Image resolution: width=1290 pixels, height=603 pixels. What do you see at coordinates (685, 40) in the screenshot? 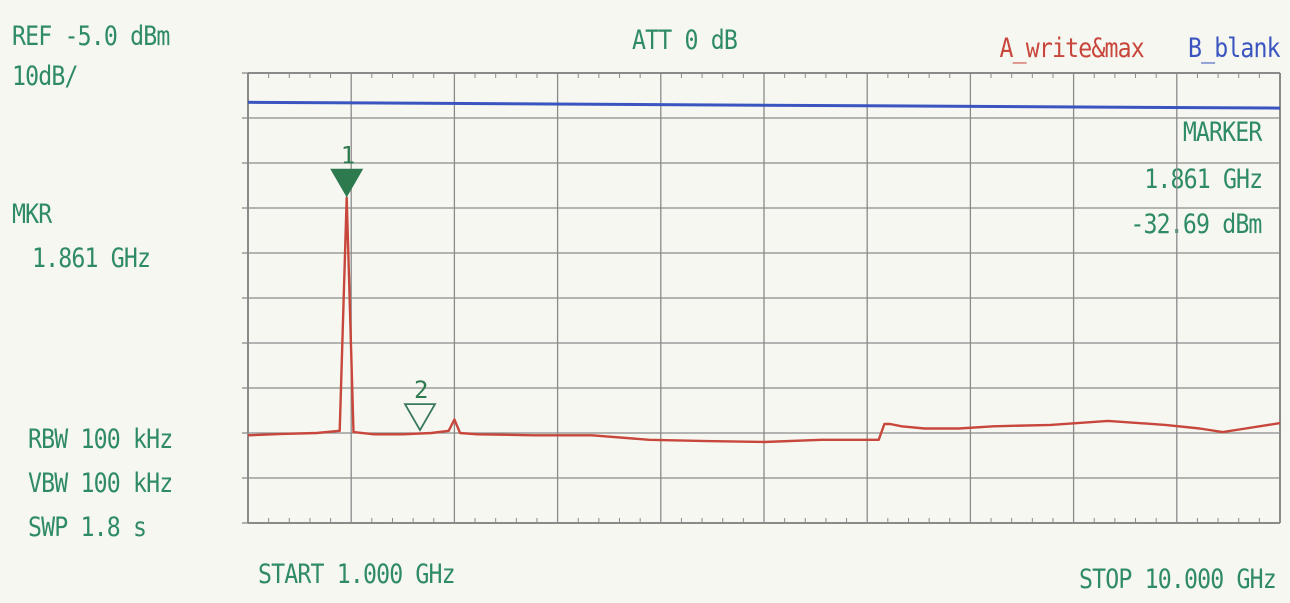
I see `attenuation-label: ATT 0 dB` at bounding box center [685, 40].